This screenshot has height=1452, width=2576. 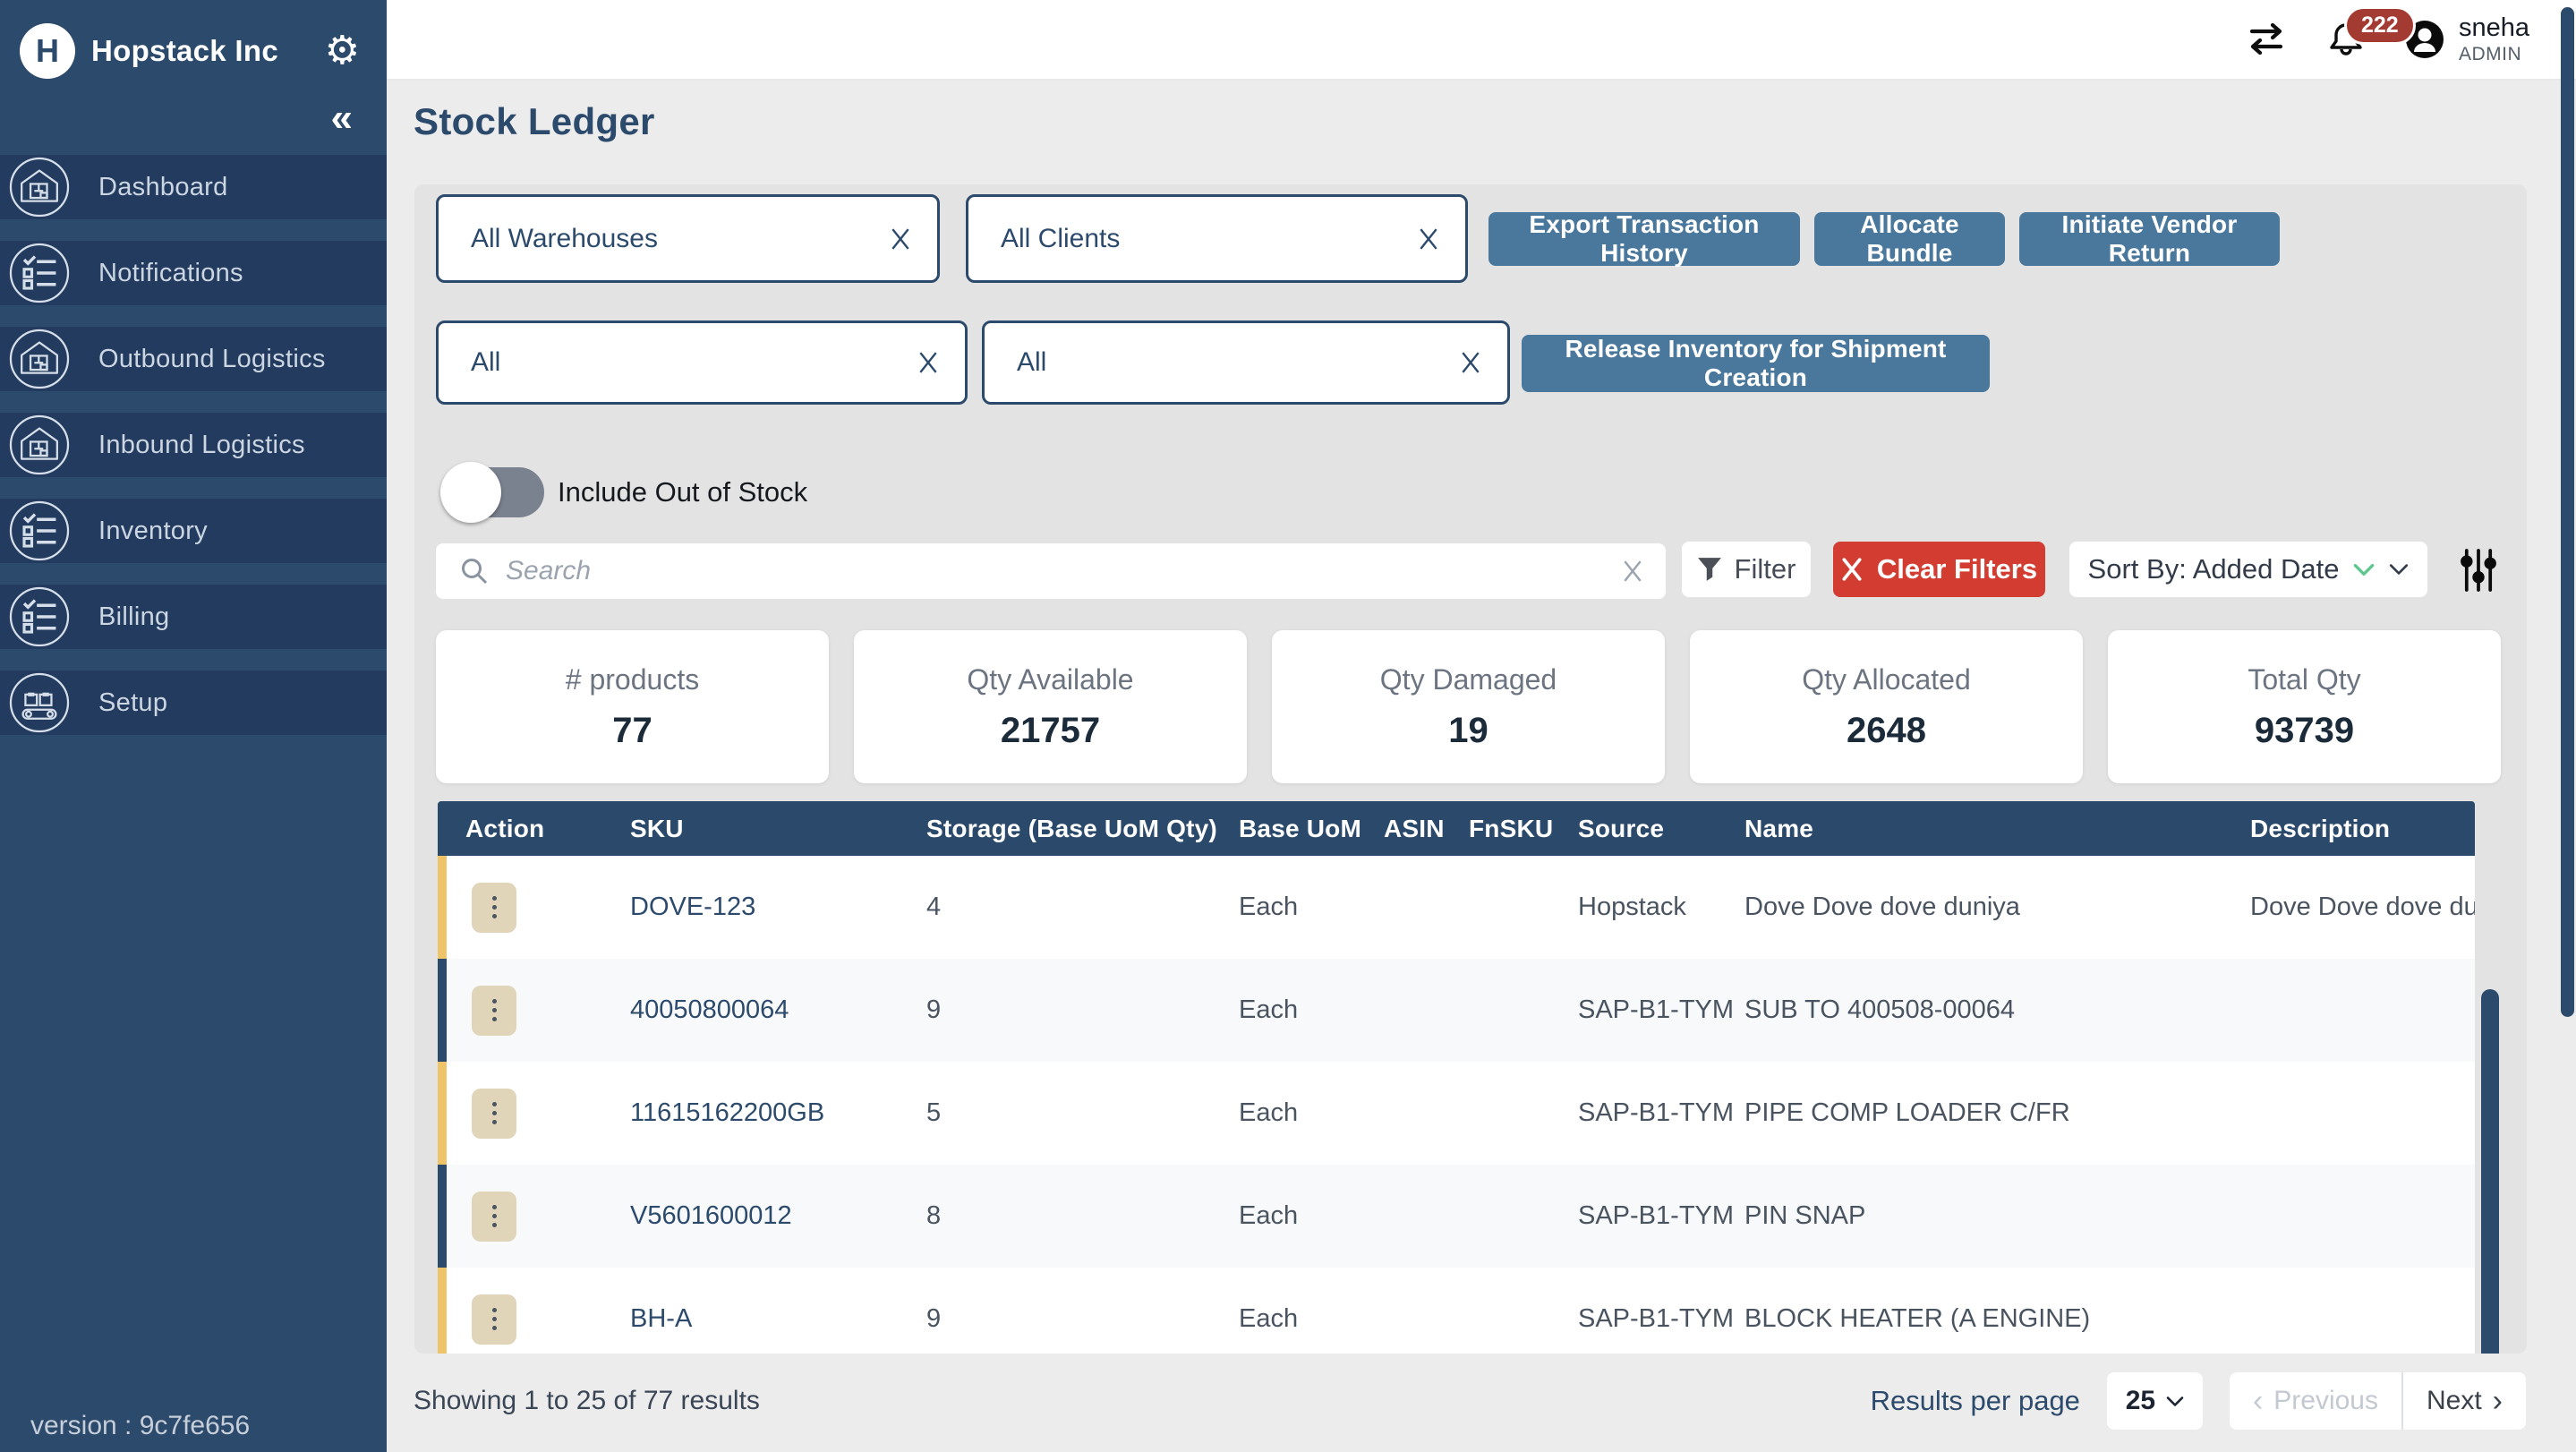 I want to click on name-cell: PIN SNAP, so click(x=1805, y=1215).